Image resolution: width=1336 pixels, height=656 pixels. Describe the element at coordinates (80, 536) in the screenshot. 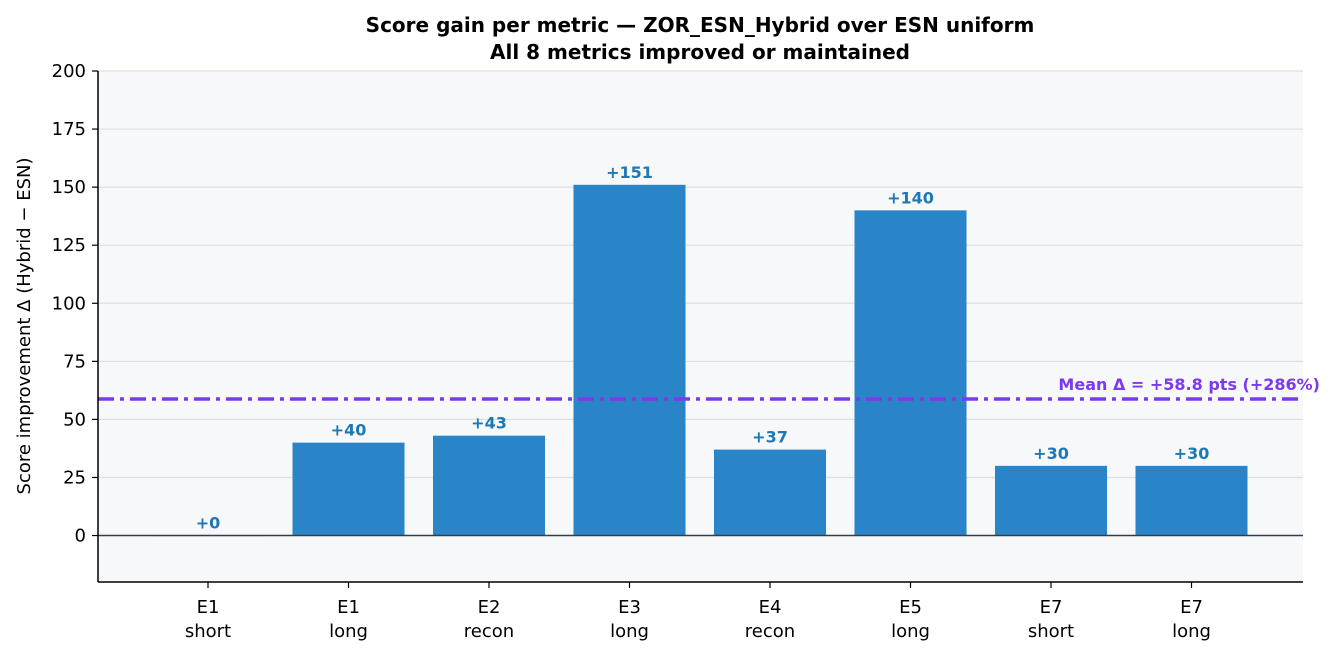

I see `y-tick-label: 0` at that location.